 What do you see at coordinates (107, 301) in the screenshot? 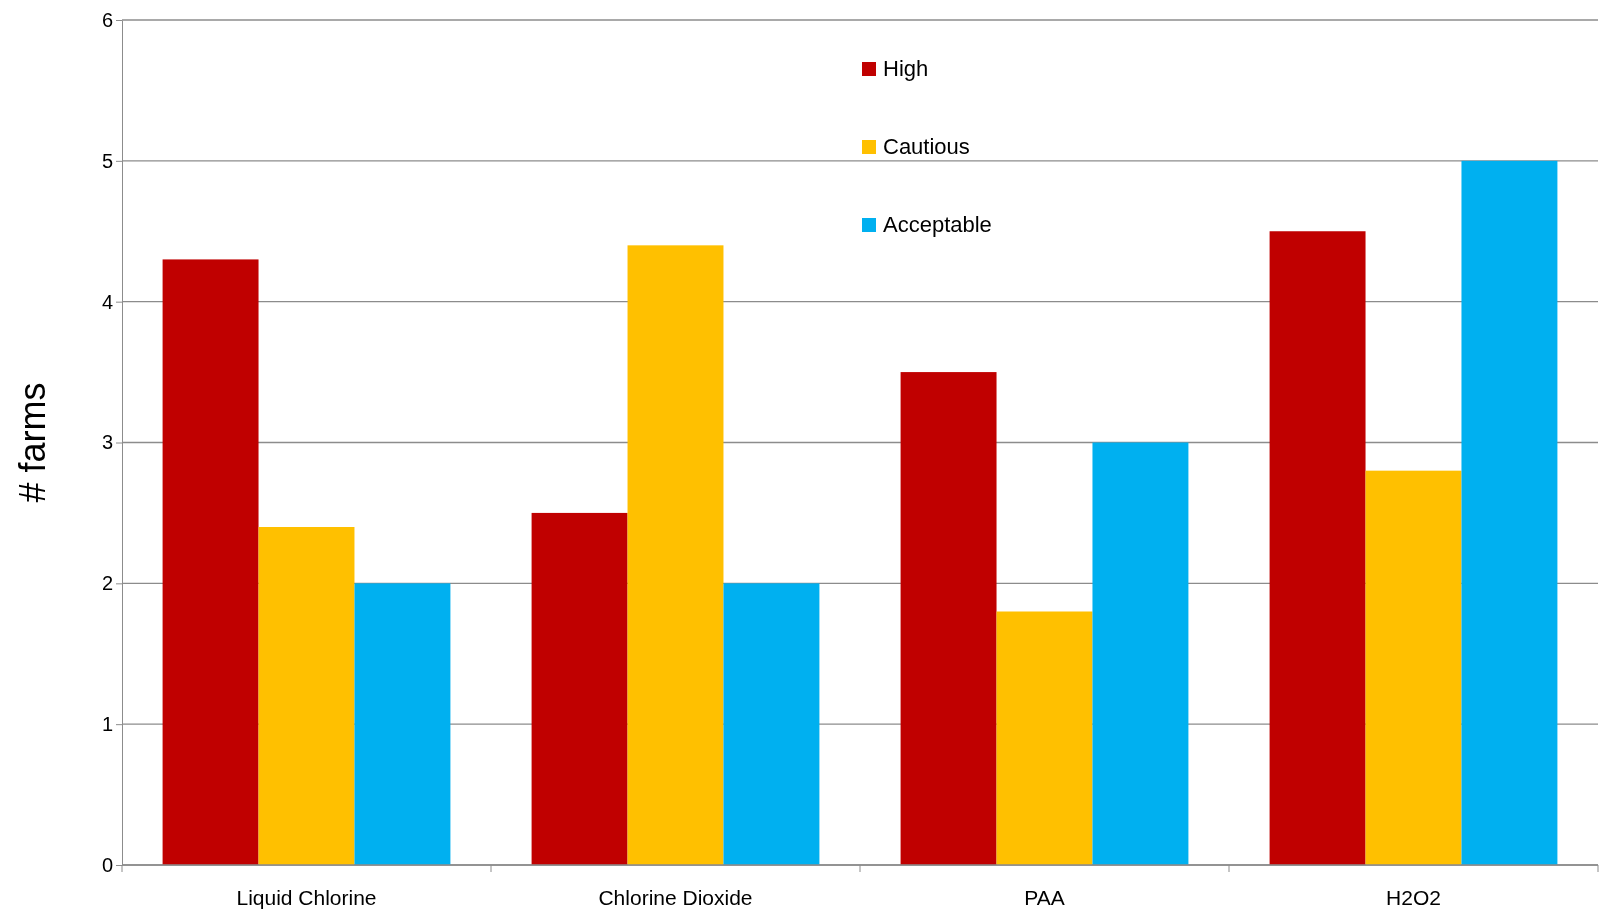
I see `y-tick-label: 4` at bounding box center [107, 301].